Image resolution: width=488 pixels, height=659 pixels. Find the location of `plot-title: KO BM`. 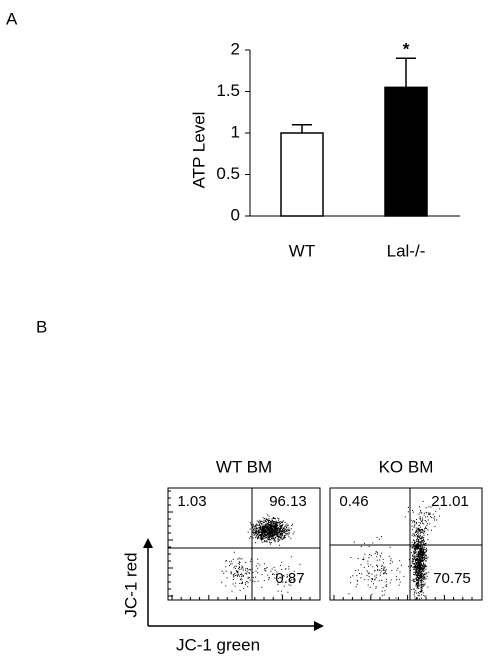

plot-title: KO BM is located at coordinates (406, 466).